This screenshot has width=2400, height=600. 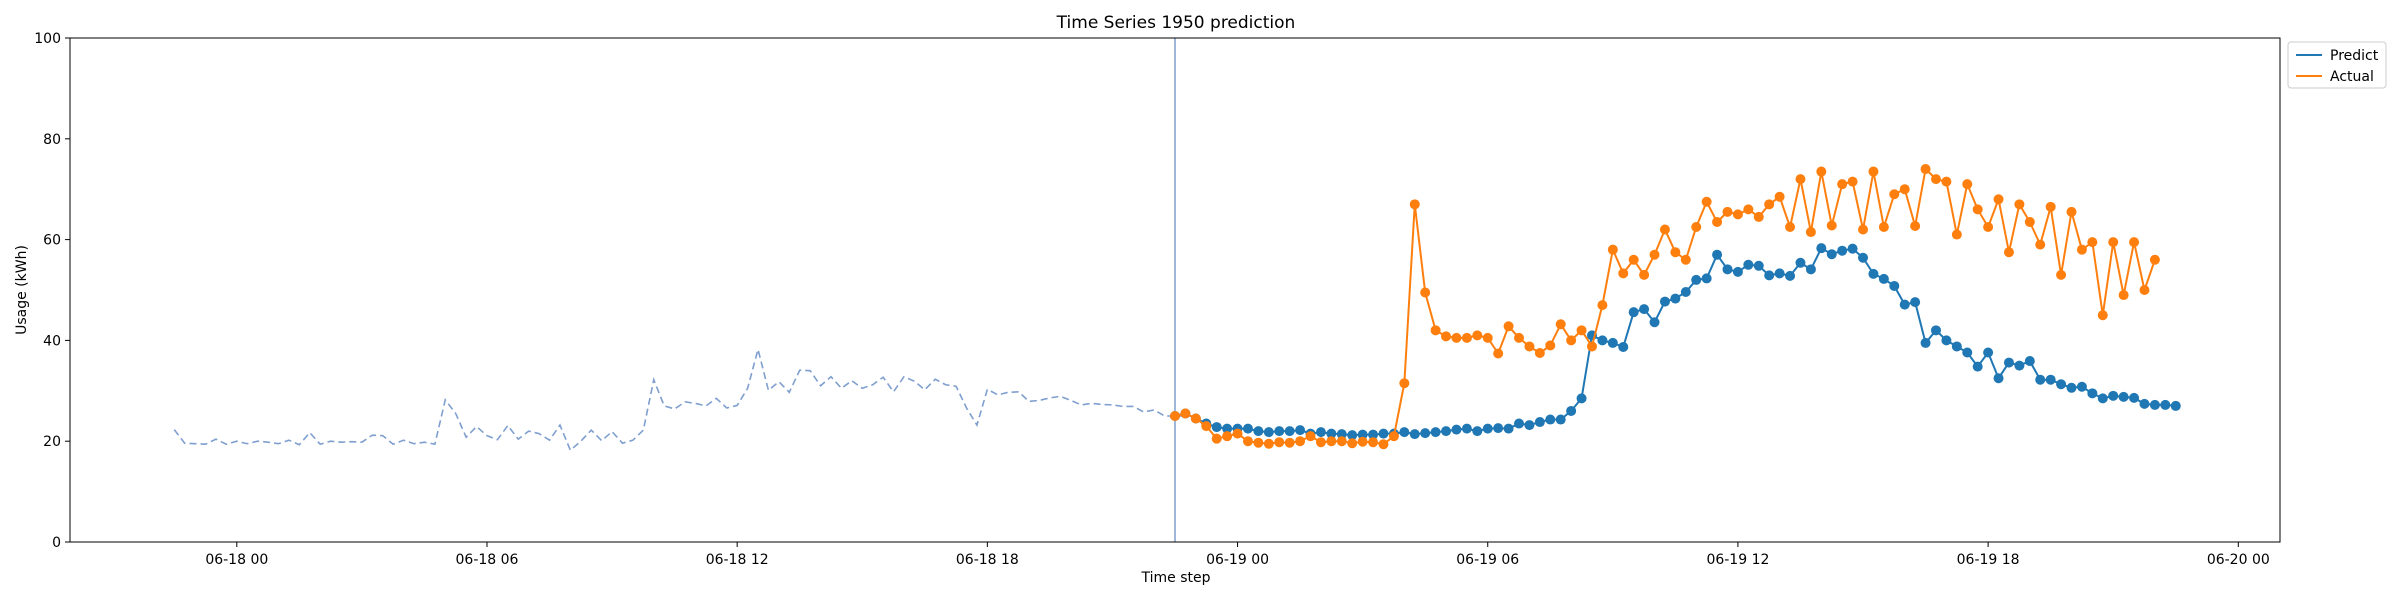 I want to click on y-tick-label: 40, so click(x=52, y=341).